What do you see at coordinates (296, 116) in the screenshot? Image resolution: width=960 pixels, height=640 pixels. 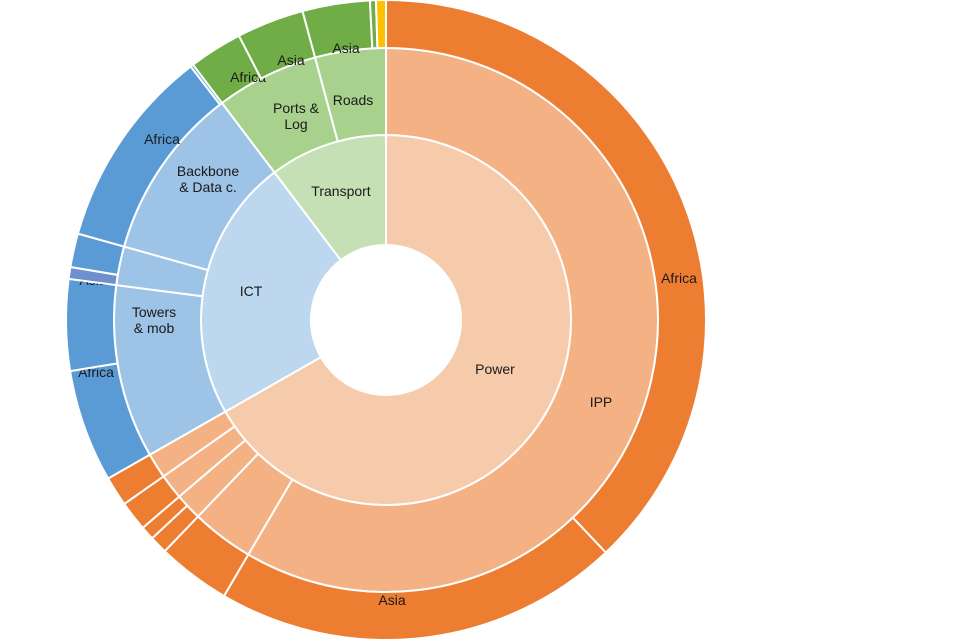 I see `subsector-label-ports-and-log-8: Ports & Log` at bounding box center [296, 116].